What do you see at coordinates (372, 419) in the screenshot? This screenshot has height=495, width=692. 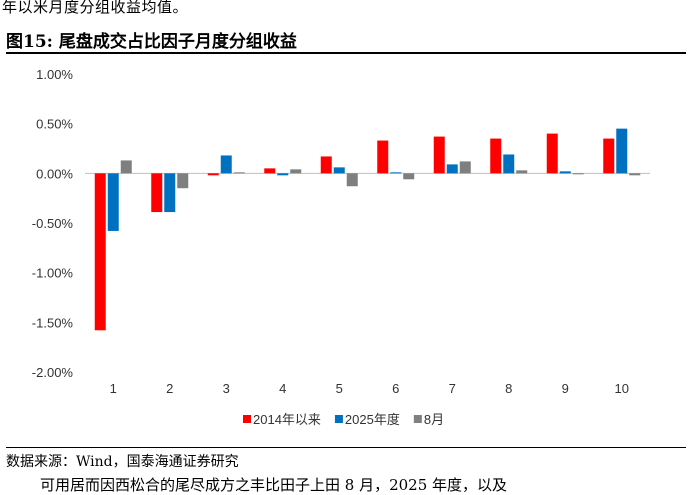 I see `legend-label: 2025年度` at bounding box center [372, 419].